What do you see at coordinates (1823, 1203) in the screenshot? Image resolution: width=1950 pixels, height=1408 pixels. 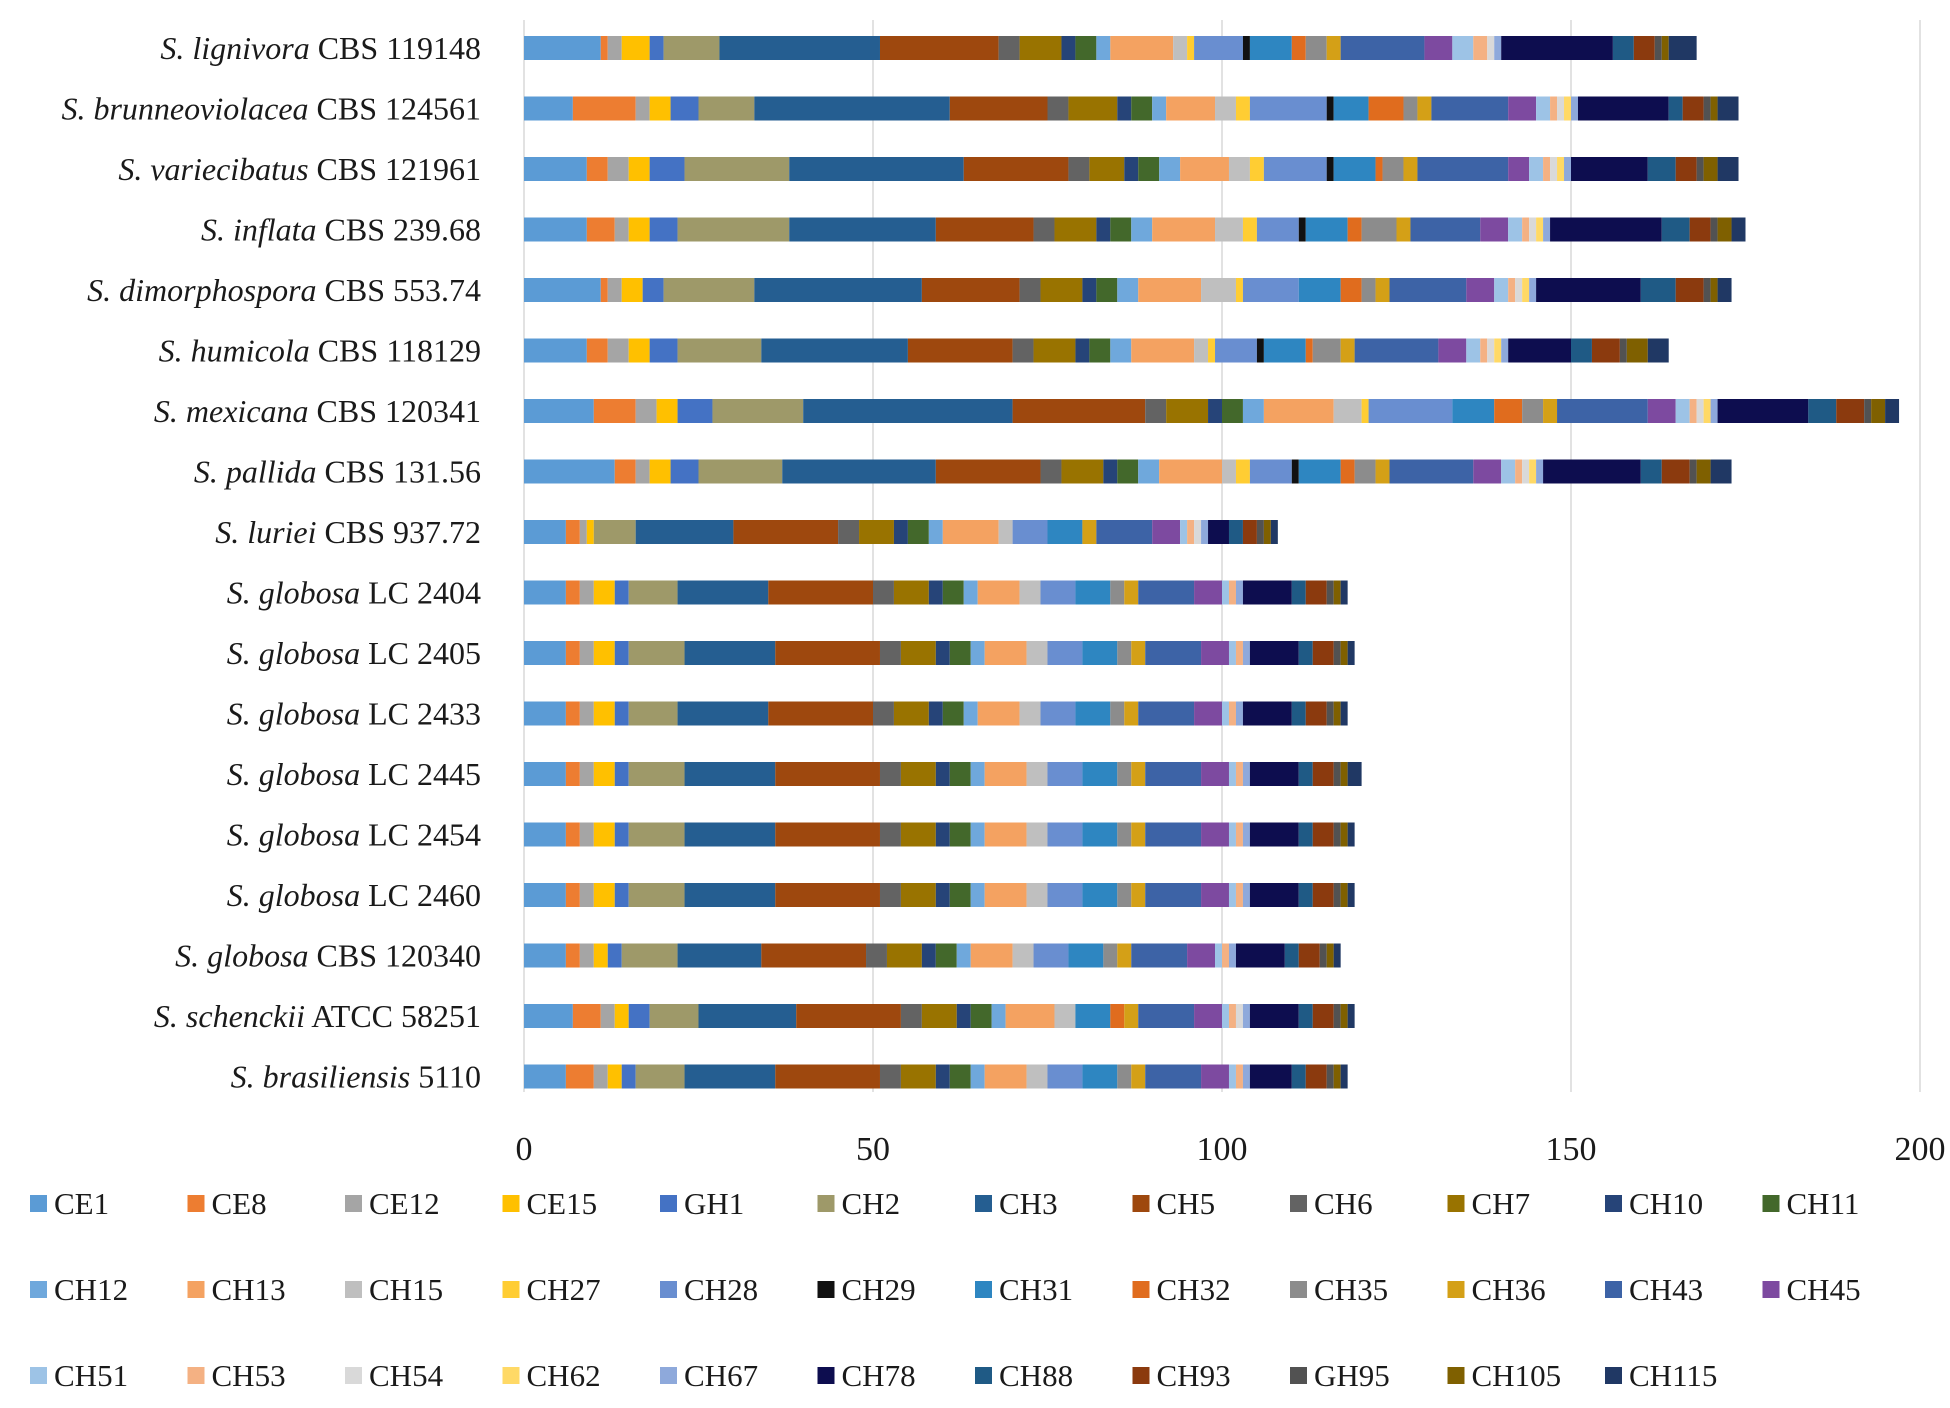 I see `legend-label: CH11` at bounding box center [1823, 1203].